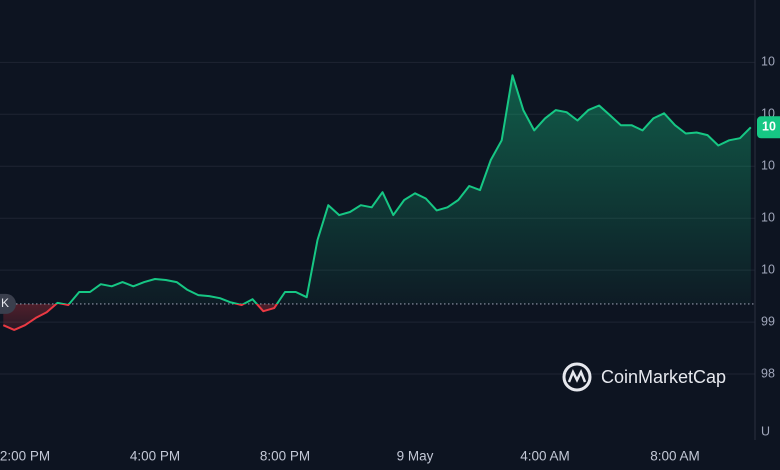 The width and height of the screenshot is (780, 470). I want to click on reference-badge, so click(8, 303).